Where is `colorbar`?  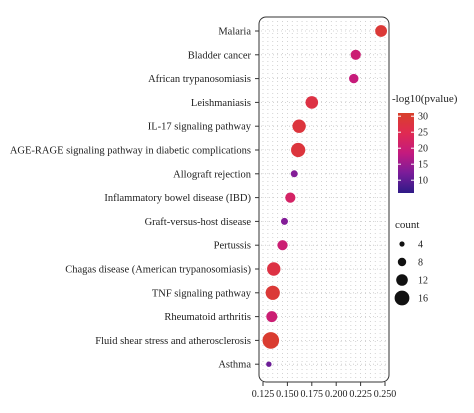 colorbar is located at coordinates (406, 153).